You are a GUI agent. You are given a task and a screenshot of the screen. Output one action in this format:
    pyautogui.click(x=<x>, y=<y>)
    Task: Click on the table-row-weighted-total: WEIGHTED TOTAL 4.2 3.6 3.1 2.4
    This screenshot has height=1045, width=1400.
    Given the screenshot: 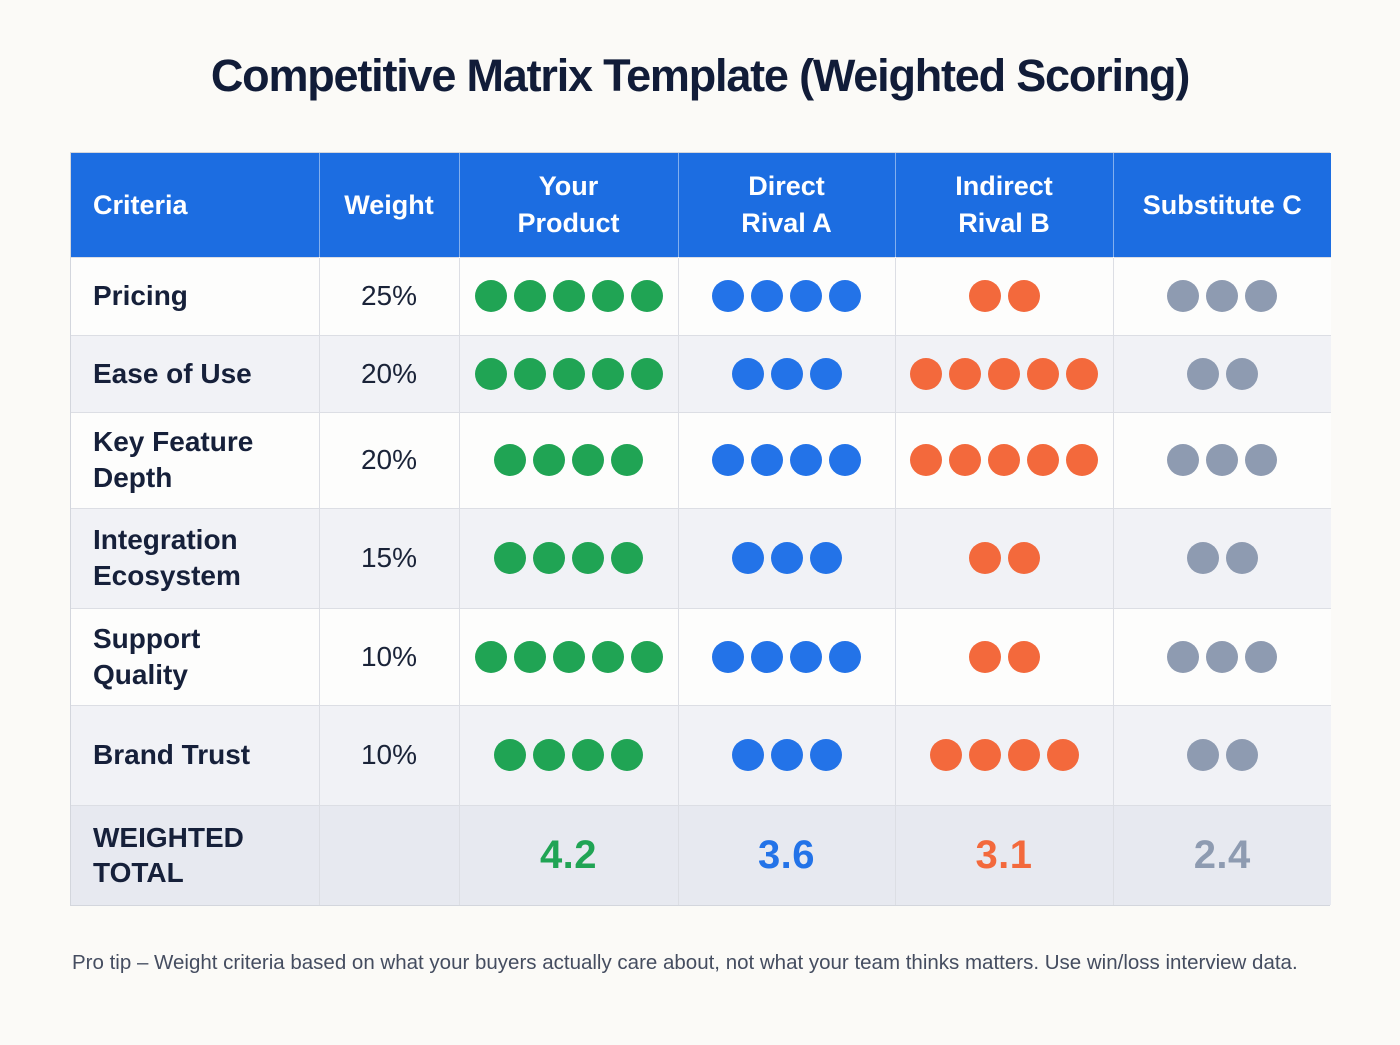 What is the action you would take?
    pyautogui.click(x=701, y=854)
    